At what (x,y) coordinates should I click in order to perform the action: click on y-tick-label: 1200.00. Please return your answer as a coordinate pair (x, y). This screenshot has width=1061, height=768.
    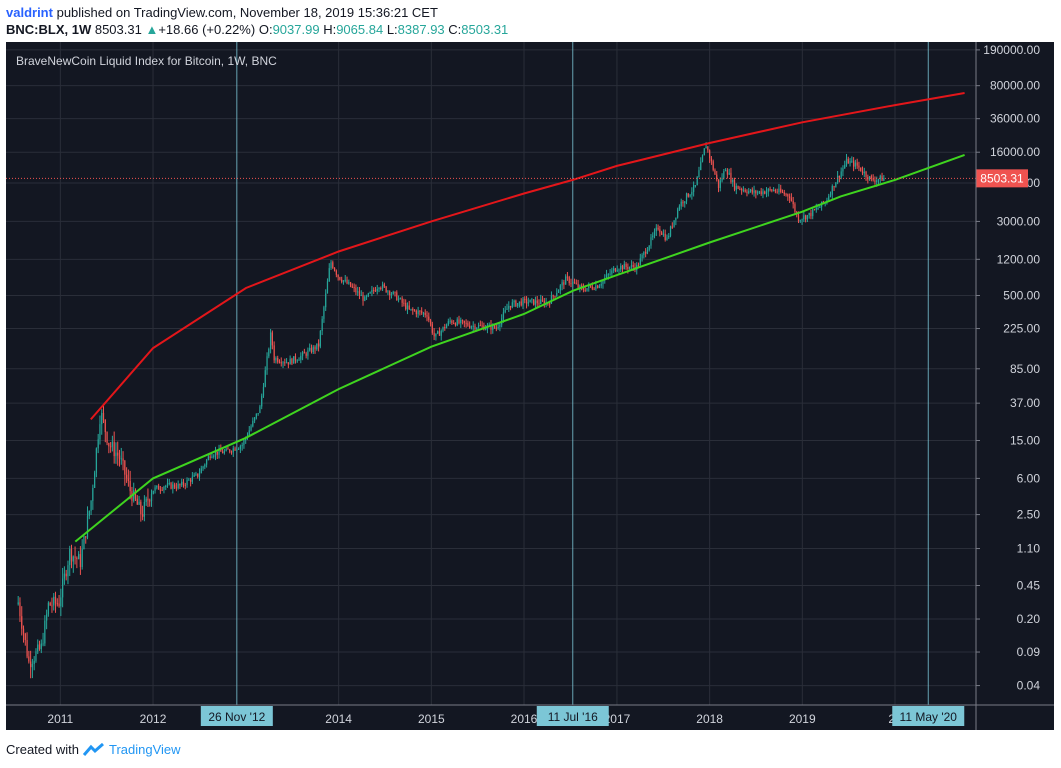
    Looking at the image, I should click on (1019, 259).